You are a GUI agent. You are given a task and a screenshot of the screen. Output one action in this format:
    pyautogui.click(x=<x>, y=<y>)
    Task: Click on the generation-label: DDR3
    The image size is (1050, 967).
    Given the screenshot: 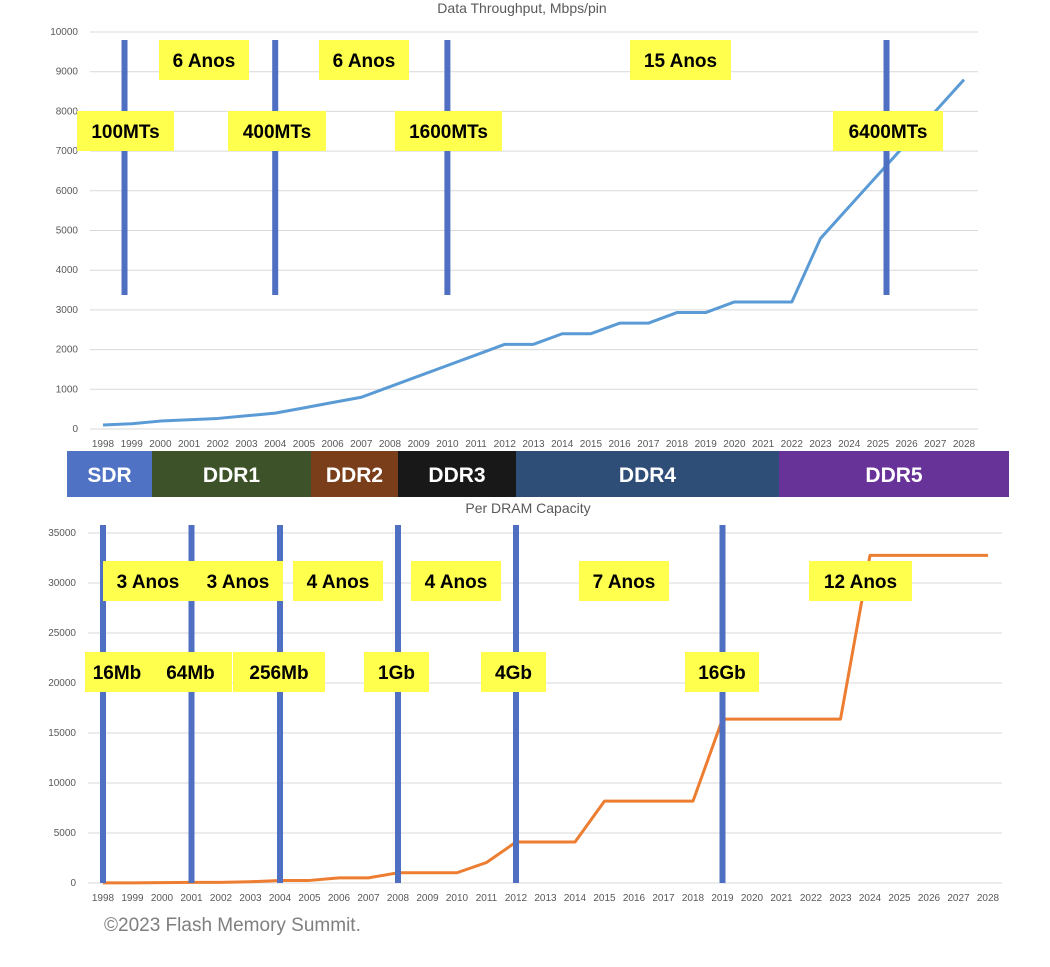 What is the action you would take?
    pyautogui.click(x=456, y=475)
    